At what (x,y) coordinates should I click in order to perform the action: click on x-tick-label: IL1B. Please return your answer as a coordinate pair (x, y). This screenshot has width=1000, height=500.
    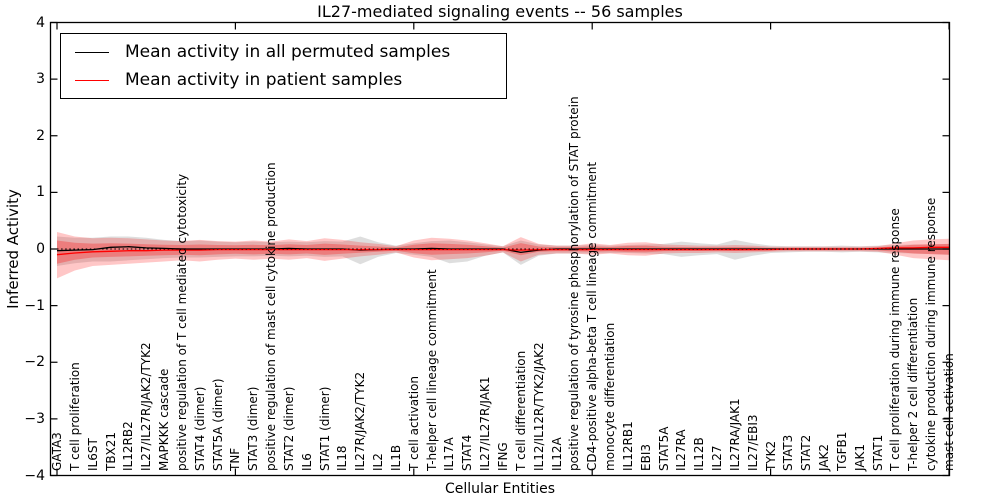
    Looking at the image, I should click on (395, 457).